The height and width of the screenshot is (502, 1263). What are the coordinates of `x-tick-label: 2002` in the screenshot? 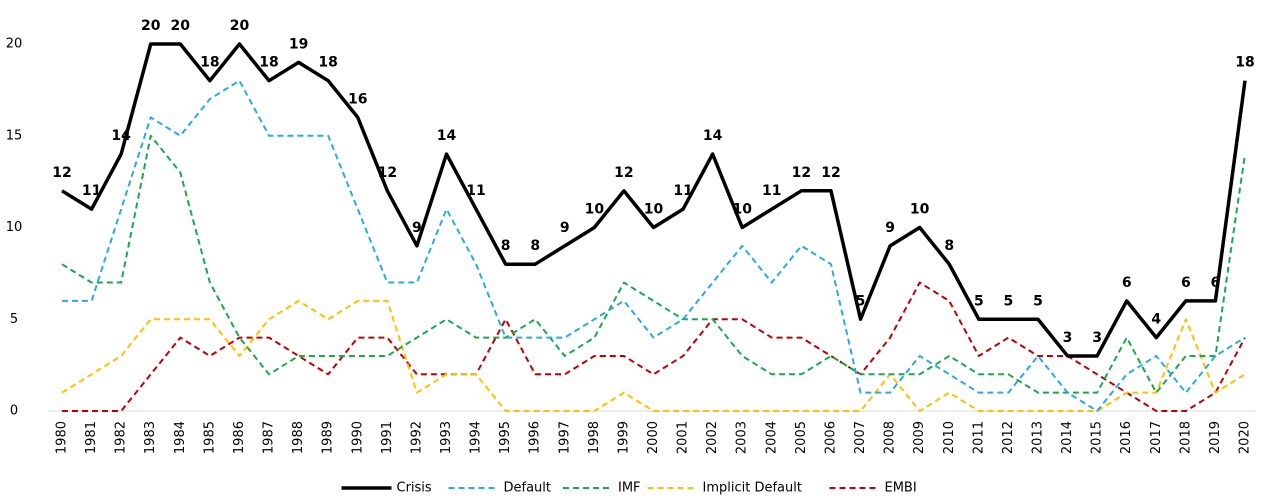 It's located at (712, 437).